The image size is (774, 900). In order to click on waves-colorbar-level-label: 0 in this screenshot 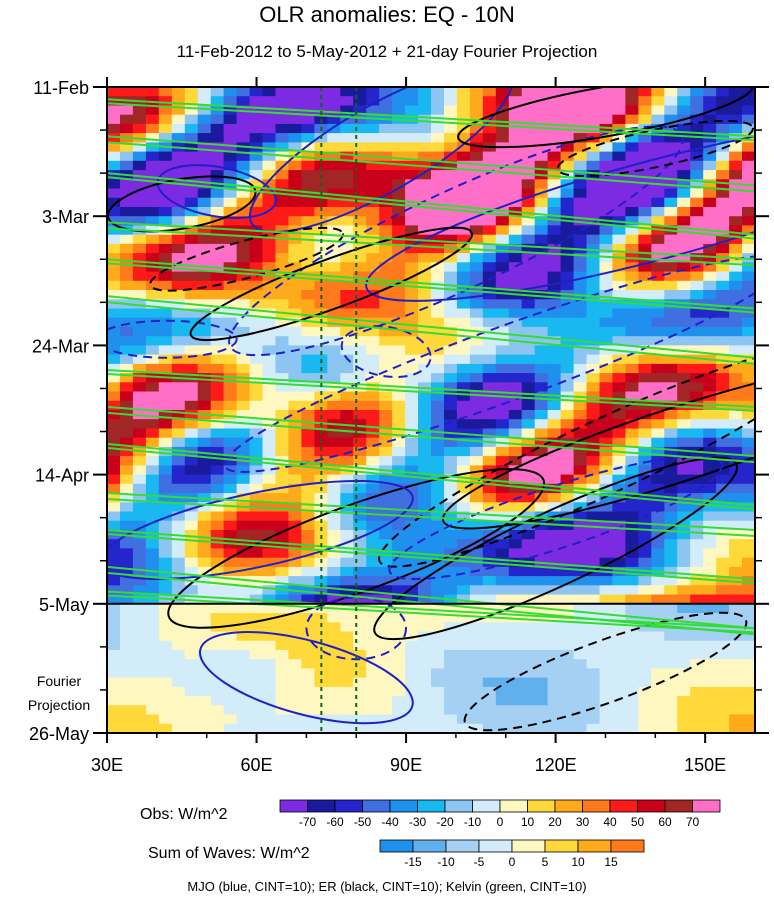, I will do `click(512, 862)`.